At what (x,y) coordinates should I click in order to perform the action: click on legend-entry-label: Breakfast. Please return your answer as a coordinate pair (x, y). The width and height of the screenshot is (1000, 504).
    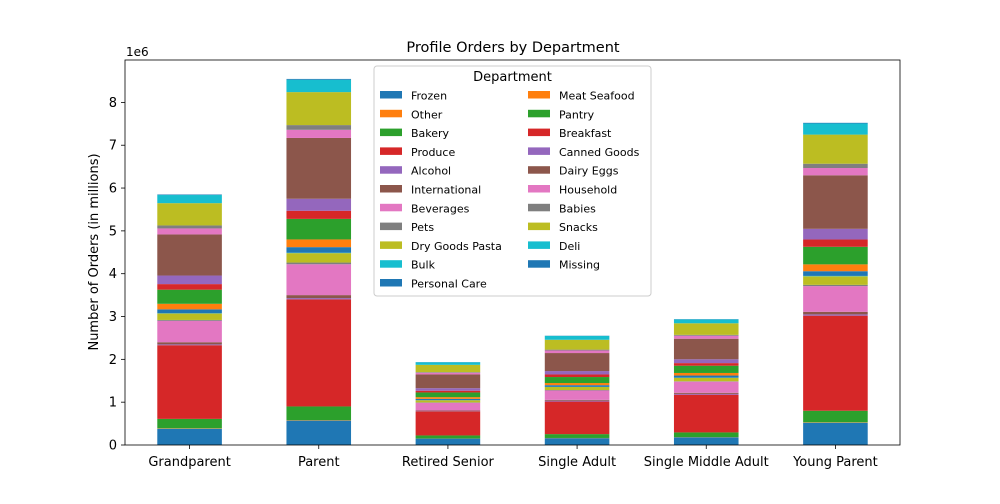
    Looking at the image, I should click on (585, 133).